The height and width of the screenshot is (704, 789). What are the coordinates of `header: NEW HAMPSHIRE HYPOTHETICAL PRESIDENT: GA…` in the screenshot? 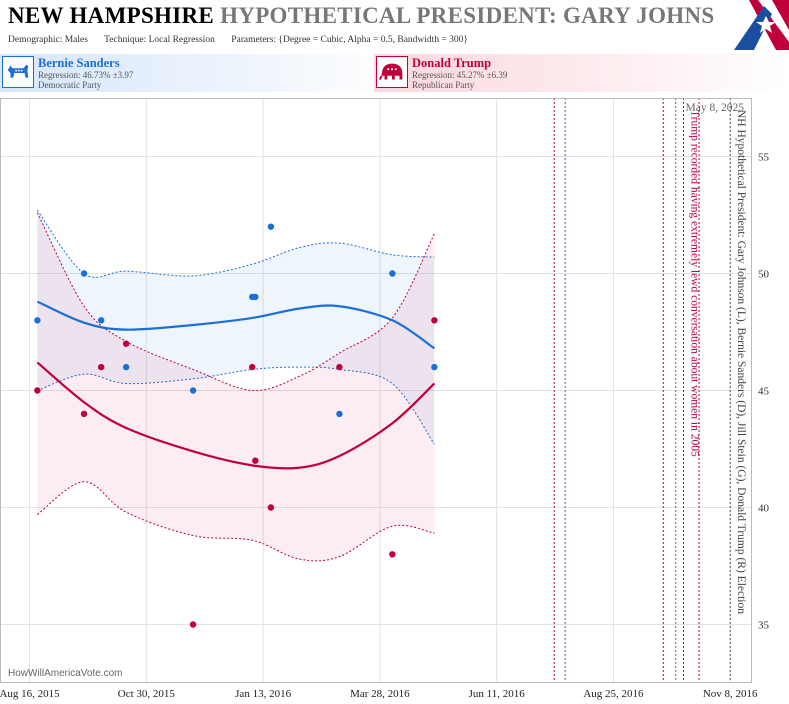 It's located at (394, 25).